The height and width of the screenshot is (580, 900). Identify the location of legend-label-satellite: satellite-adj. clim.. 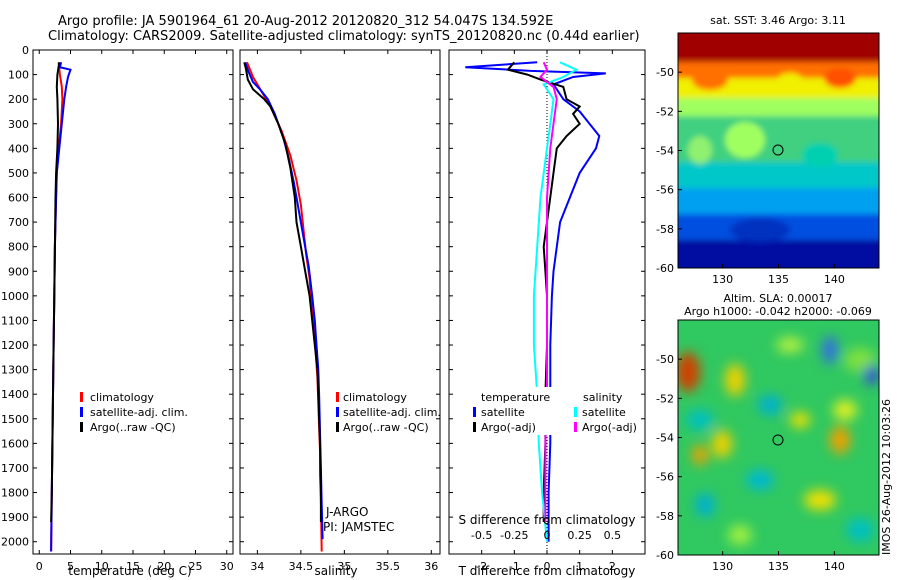
(139, 412).